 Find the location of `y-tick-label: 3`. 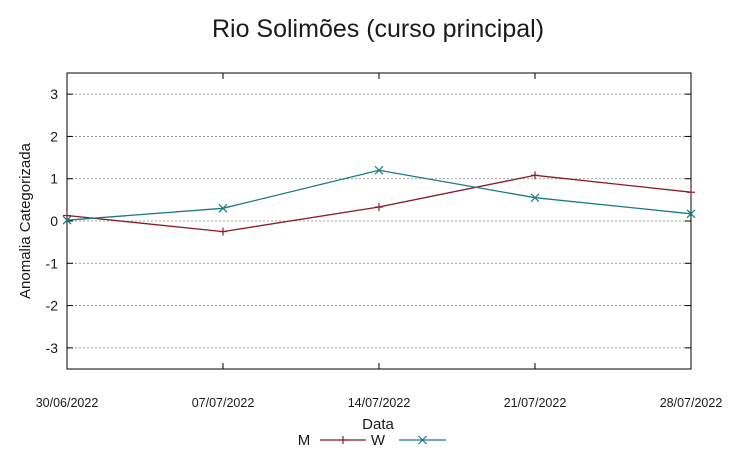

y-tick-label: 3 is located at coordinates (54, 94).